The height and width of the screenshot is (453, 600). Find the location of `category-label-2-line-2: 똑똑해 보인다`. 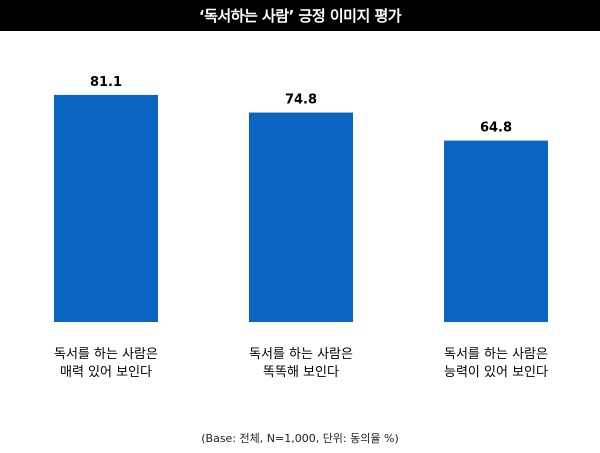

category-label-2-line-2: 똑똑해 보인다 is located at coordinates (301, 372).